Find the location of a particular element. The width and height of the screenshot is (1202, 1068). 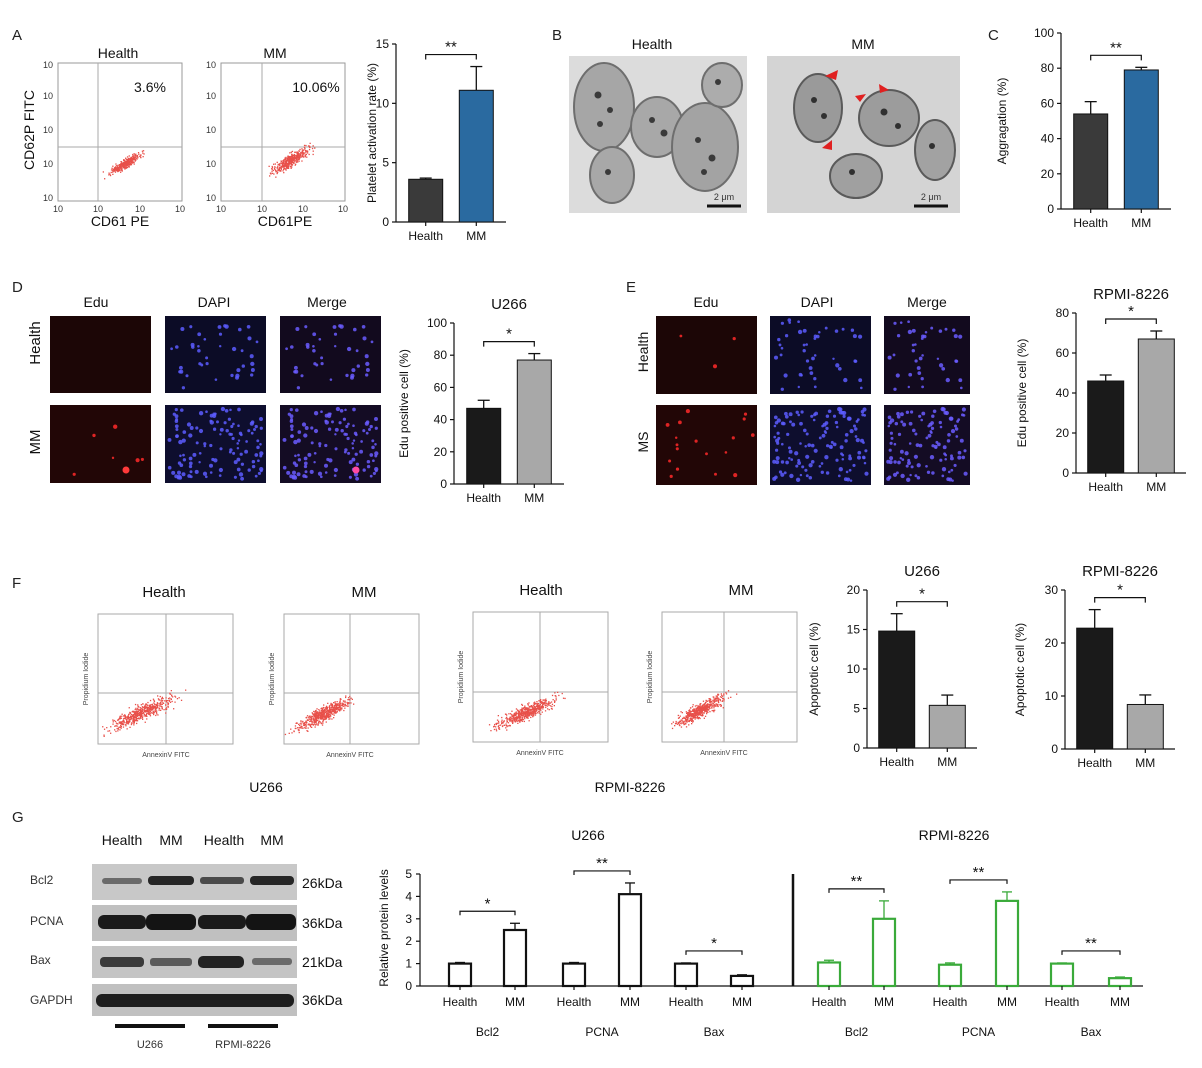

flow-title: MM is located at coordinates (274, 53).